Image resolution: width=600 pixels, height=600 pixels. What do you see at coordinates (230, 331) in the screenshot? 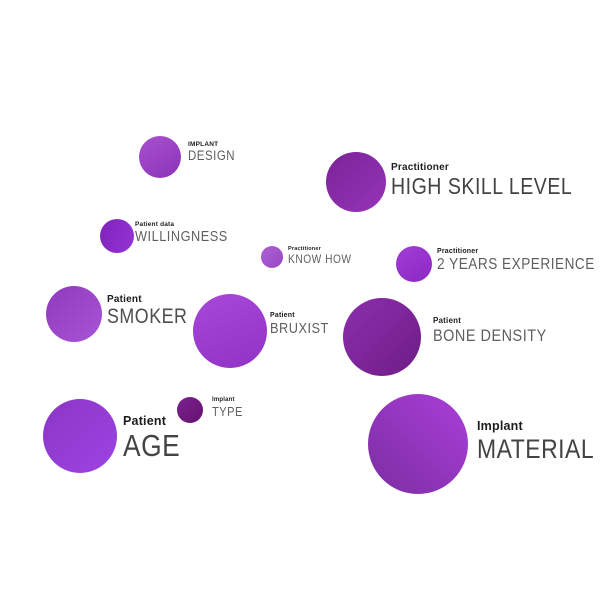
I see `bubble-bruxist` at bounding box center [230, 331].